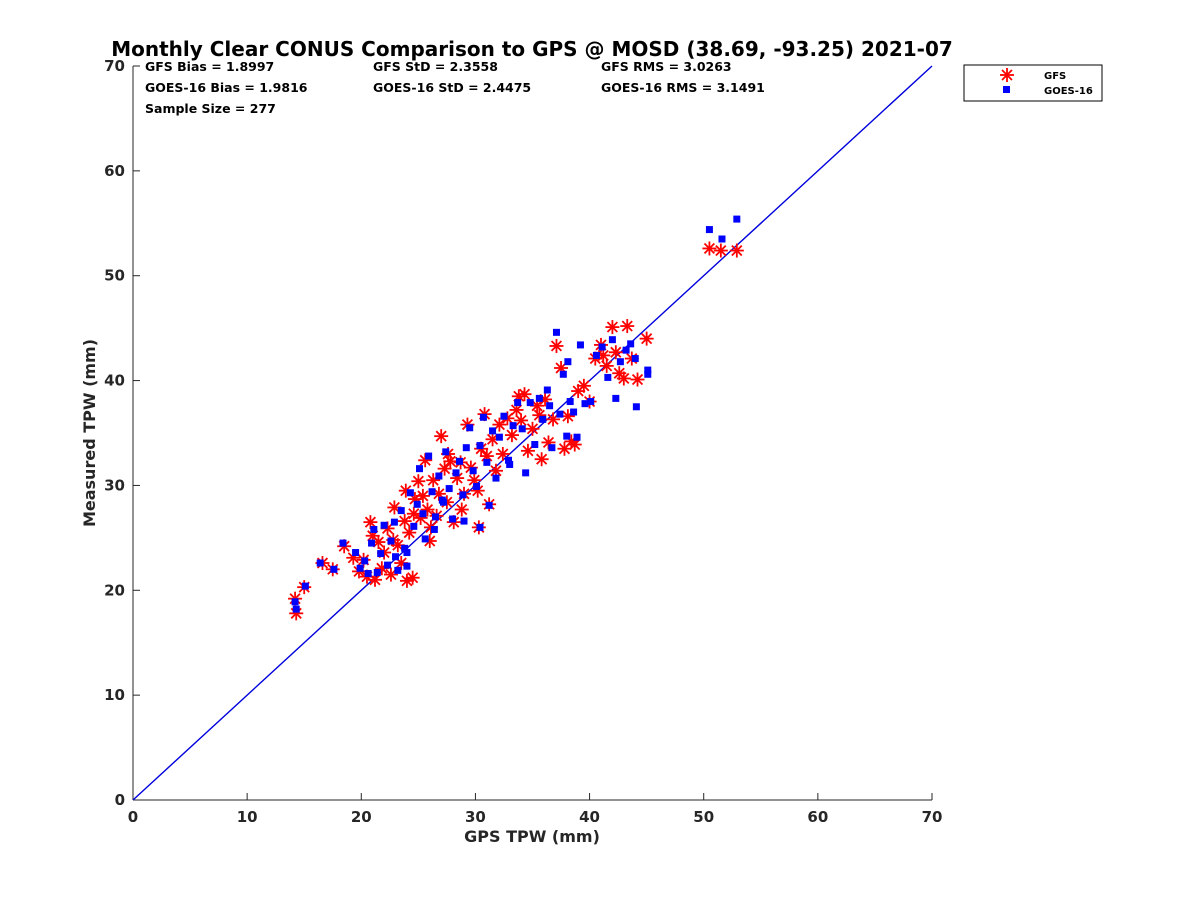 The width and height of the screenshot is (1200, 904). Describe the element at coordinates (114, 590) in the screenshot. I see `y-tick-label: 20` at that location.